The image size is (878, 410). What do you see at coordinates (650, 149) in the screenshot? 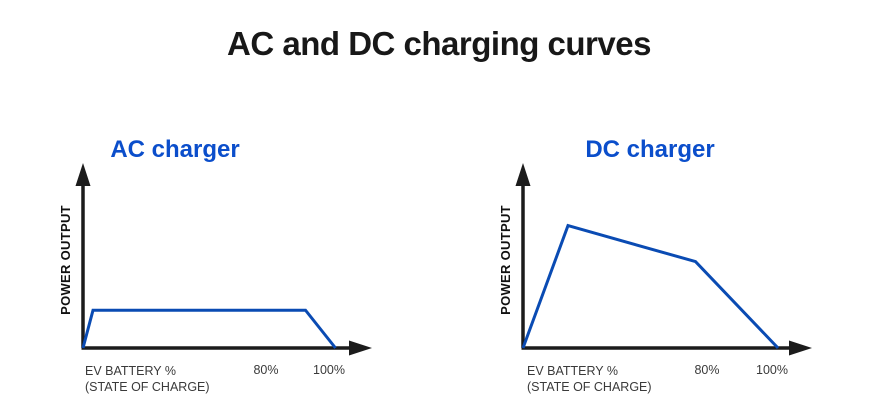
I see `dc-chart-title: DC charger` at bounding box center [650, 149].